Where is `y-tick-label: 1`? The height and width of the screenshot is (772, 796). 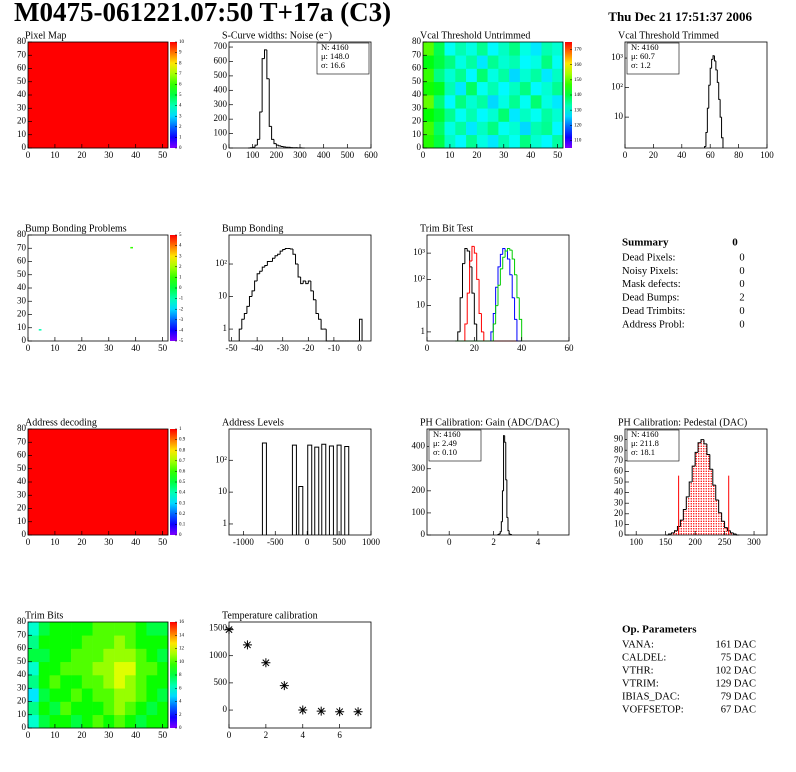 y-tick-label: 1 is located at coordinates (225, 328).